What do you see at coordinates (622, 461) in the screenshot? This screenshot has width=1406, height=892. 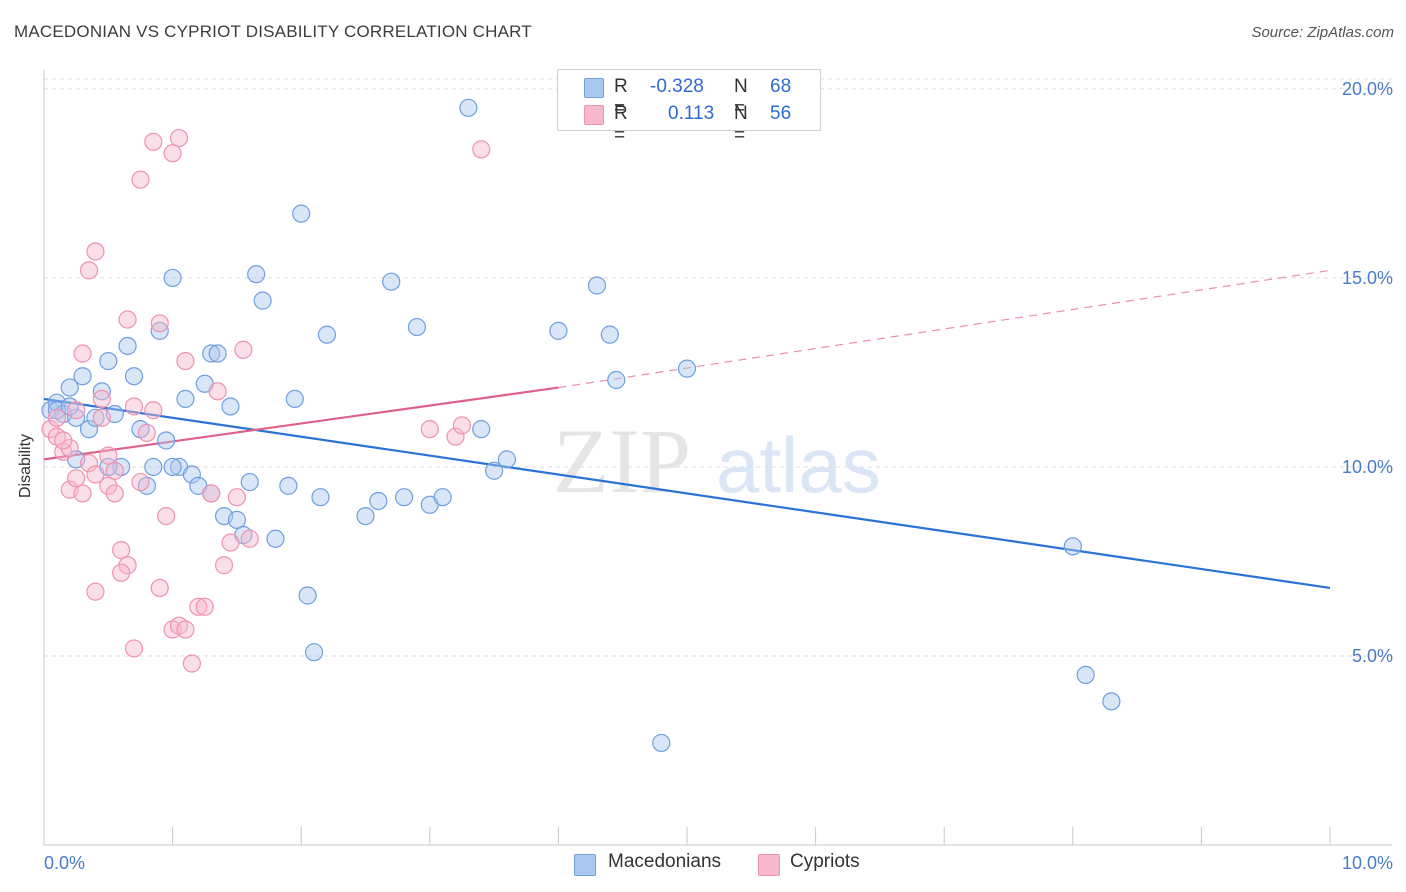 I see `watermark-zip: ZIP` at bounding box center [622, 461].